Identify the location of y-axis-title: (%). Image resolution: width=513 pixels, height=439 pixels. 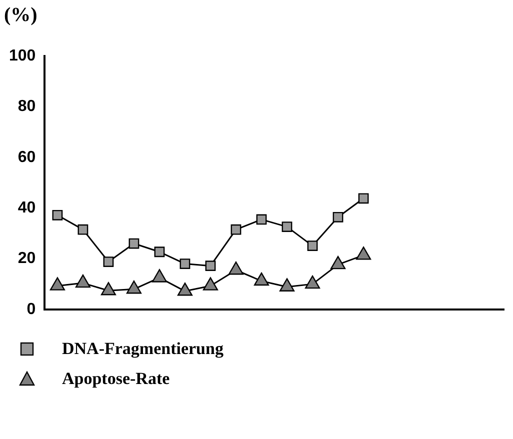
(21, 15).